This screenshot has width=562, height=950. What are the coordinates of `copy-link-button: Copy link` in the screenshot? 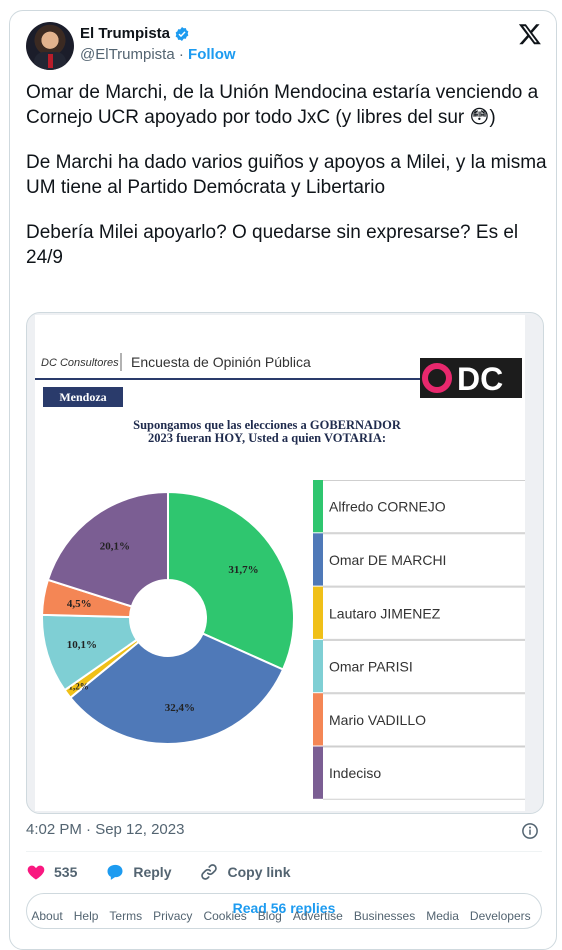 It's located at (245, 872).